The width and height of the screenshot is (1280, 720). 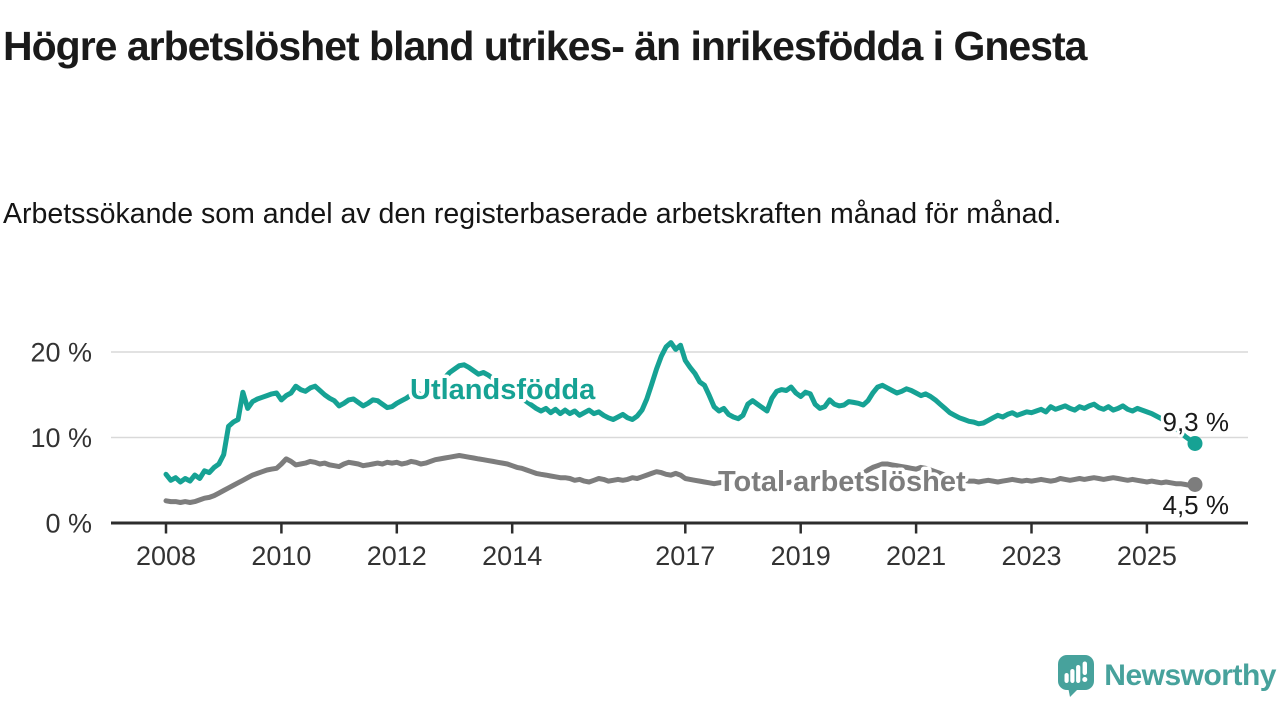 What do you see at coordinates (512, 556) in the screenshot?
I see `x-axis-tick-label: 2014` at bounding box center [512, 556].